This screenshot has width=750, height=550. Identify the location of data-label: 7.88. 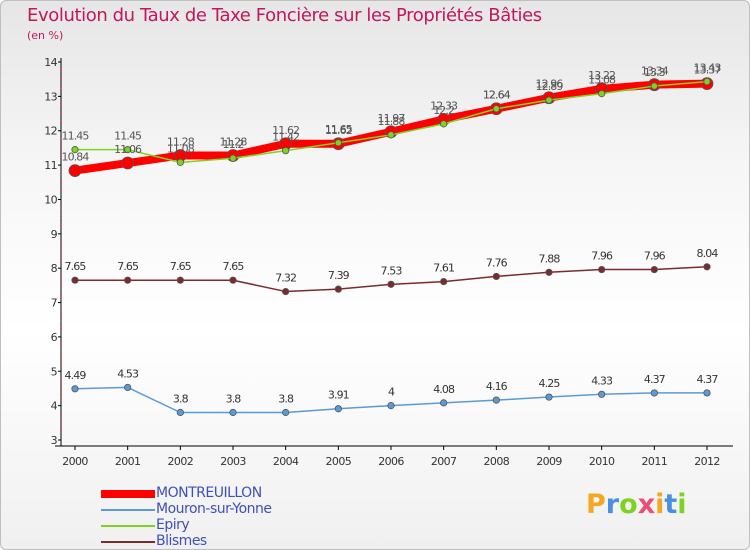
(550, 258).